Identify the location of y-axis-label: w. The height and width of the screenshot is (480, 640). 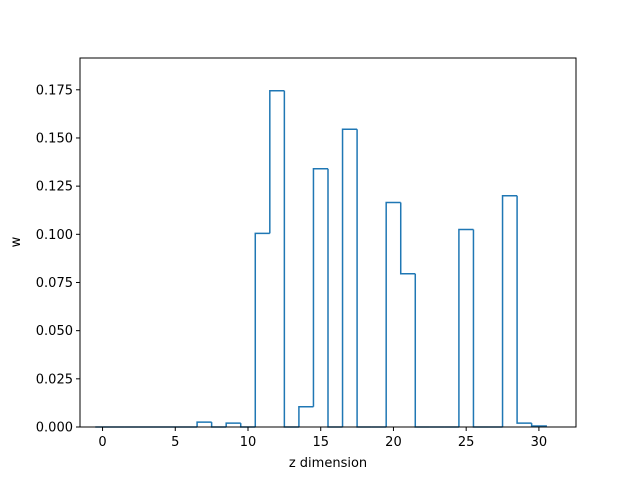
(16, 241).